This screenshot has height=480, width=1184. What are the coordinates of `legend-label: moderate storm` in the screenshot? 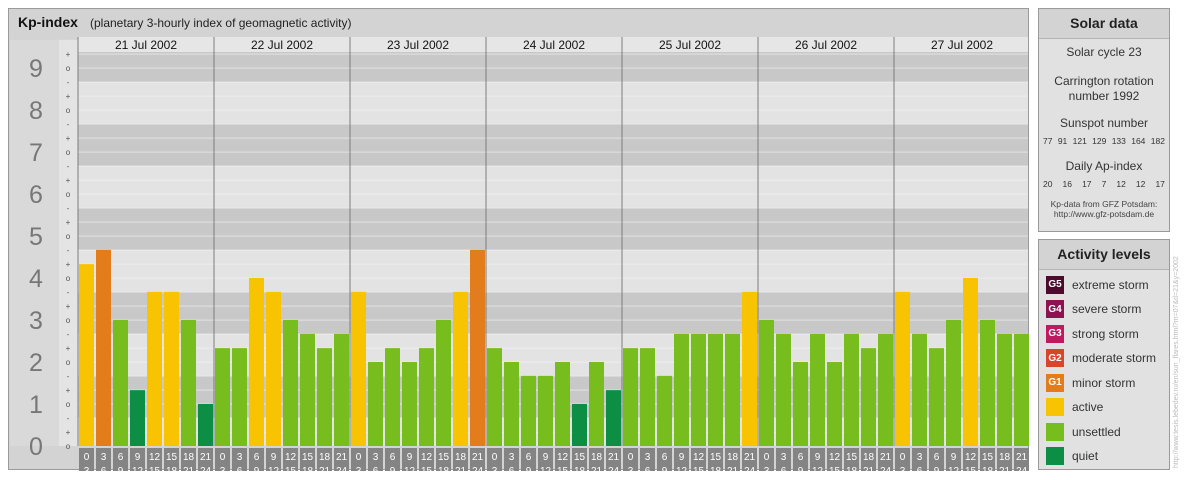 It's located at (1114, 358).